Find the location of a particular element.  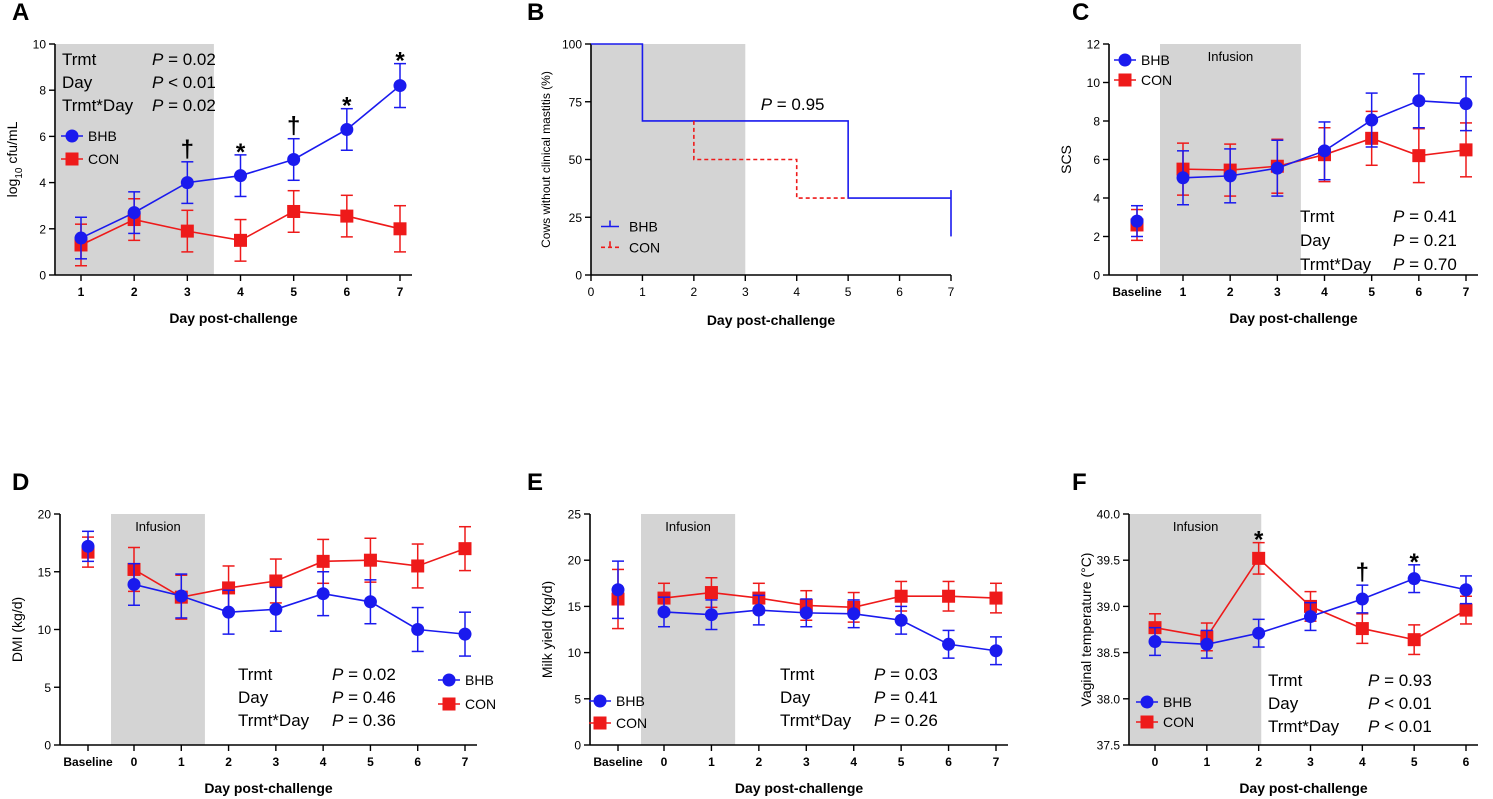

y-tick-label: 100 is located at coordinates (572, 45).